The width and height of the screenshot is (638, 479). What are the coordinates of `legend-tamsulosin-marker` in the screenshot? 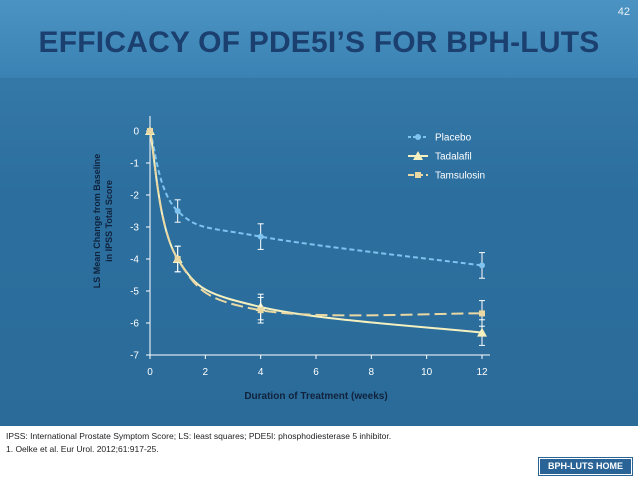 It's located at (418, 175).